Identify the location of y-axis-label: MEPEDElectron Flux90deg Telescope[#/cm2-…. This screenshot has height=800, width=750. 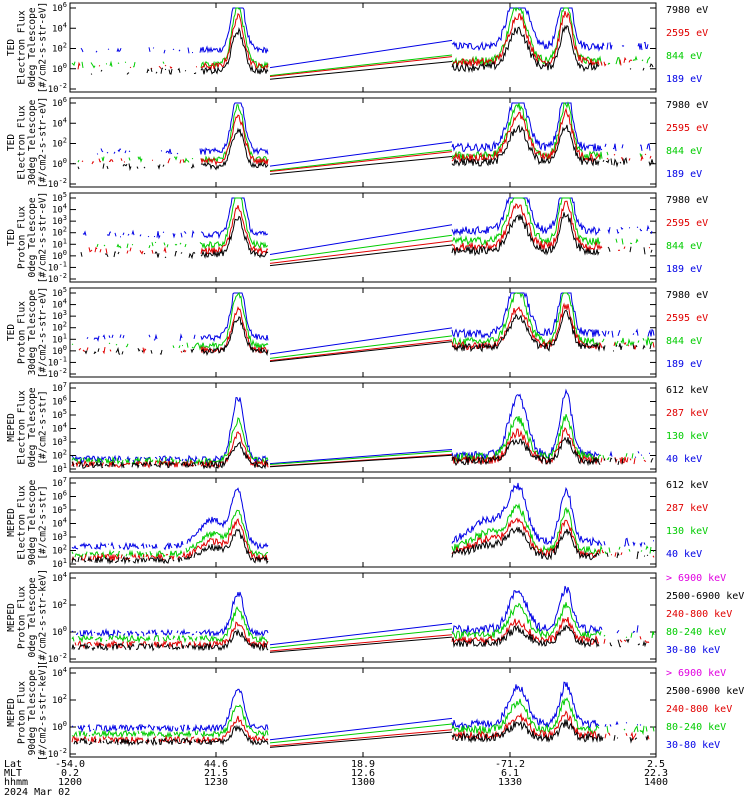
(27, 522).